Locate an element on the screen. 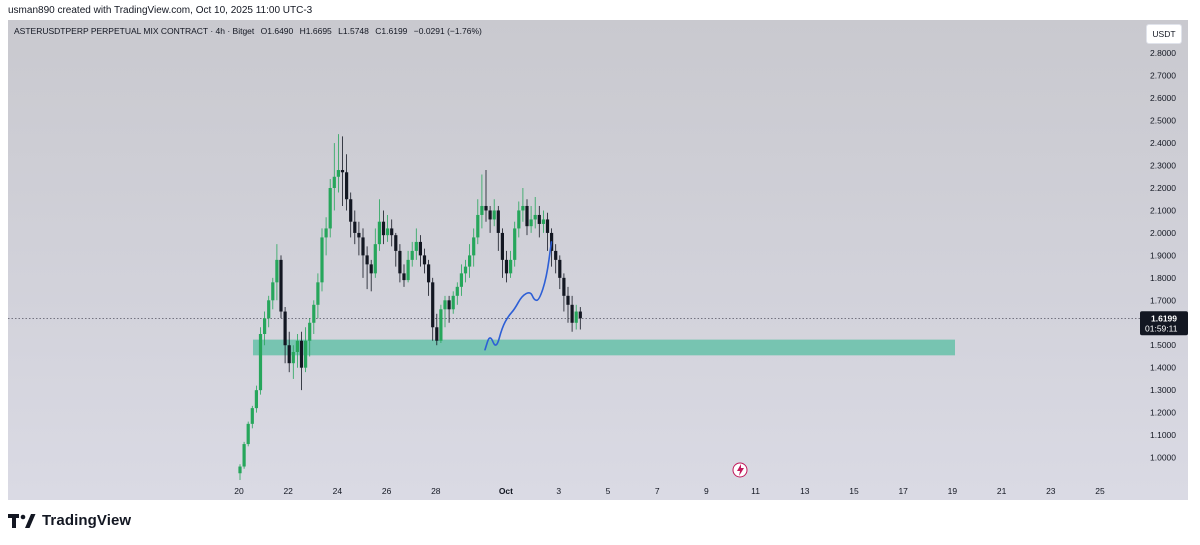  x-axis-tick-label: 15 is located at coordinates (854, 491).